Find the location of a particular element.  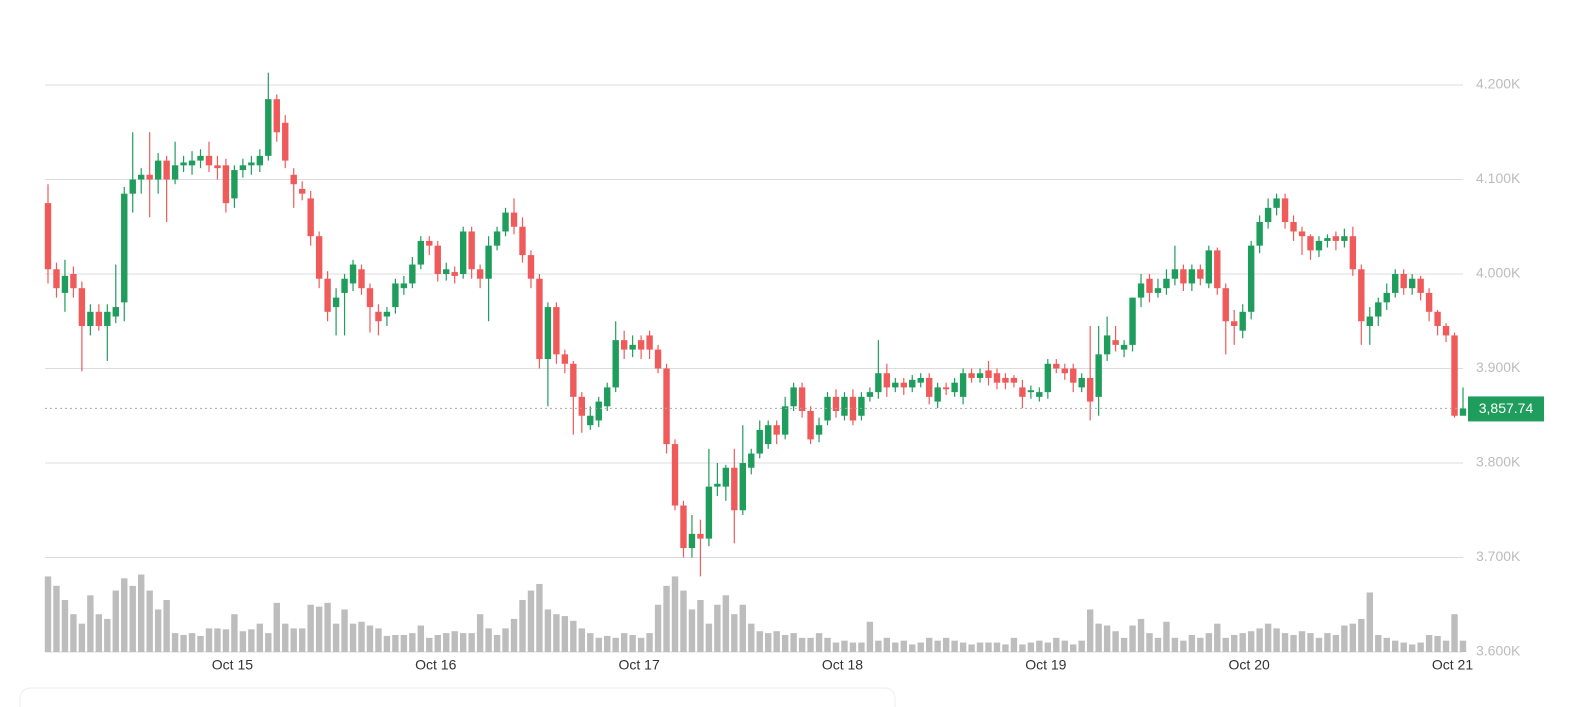

x-tick-label: Oct 19 is located at coordinates (1045, 665).